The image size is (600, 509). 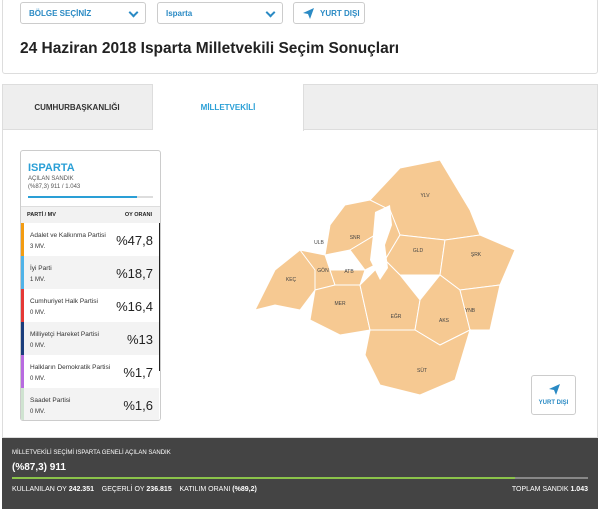 I want to click on abroad-button: YURT DIŞI, so click(x=329, y=13).